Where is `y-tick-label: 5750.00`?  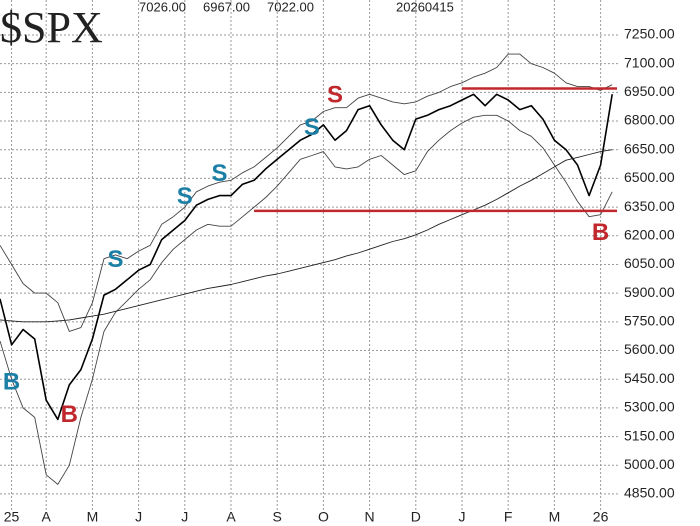 y-tick-label: 5750.00 is located at coordinates (649, 321).